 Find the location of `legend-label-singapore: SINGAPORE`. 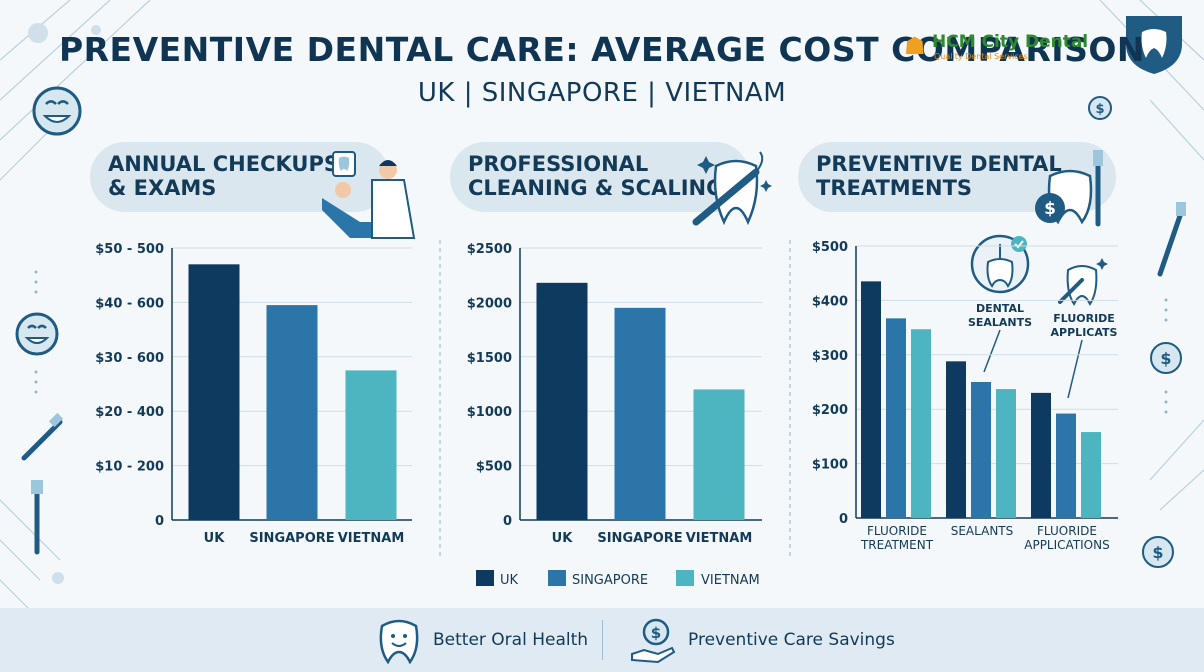

legend-label-singapore: SINGAPORE is located at coordinates (610, 580).